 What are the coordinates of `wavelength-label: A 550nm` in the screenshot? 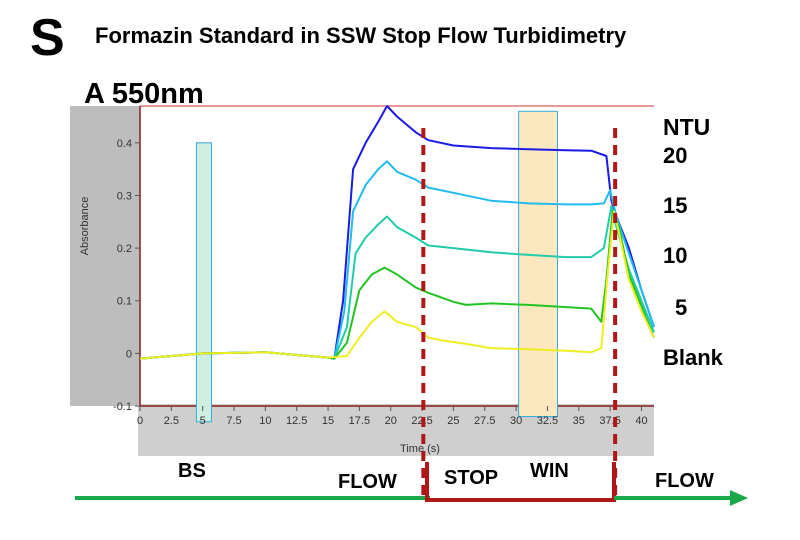 It's located at (144, 94).